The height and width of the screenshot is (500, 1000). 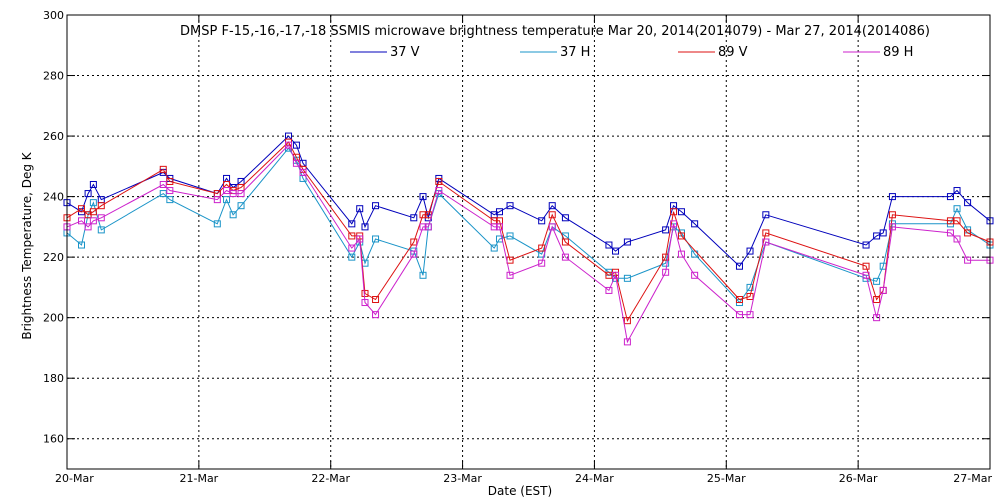 What do you see at coordinates (972, 478) in the screenshot?
I see `x-tick-label: 27-Mar` at bounding box center [972, 478].